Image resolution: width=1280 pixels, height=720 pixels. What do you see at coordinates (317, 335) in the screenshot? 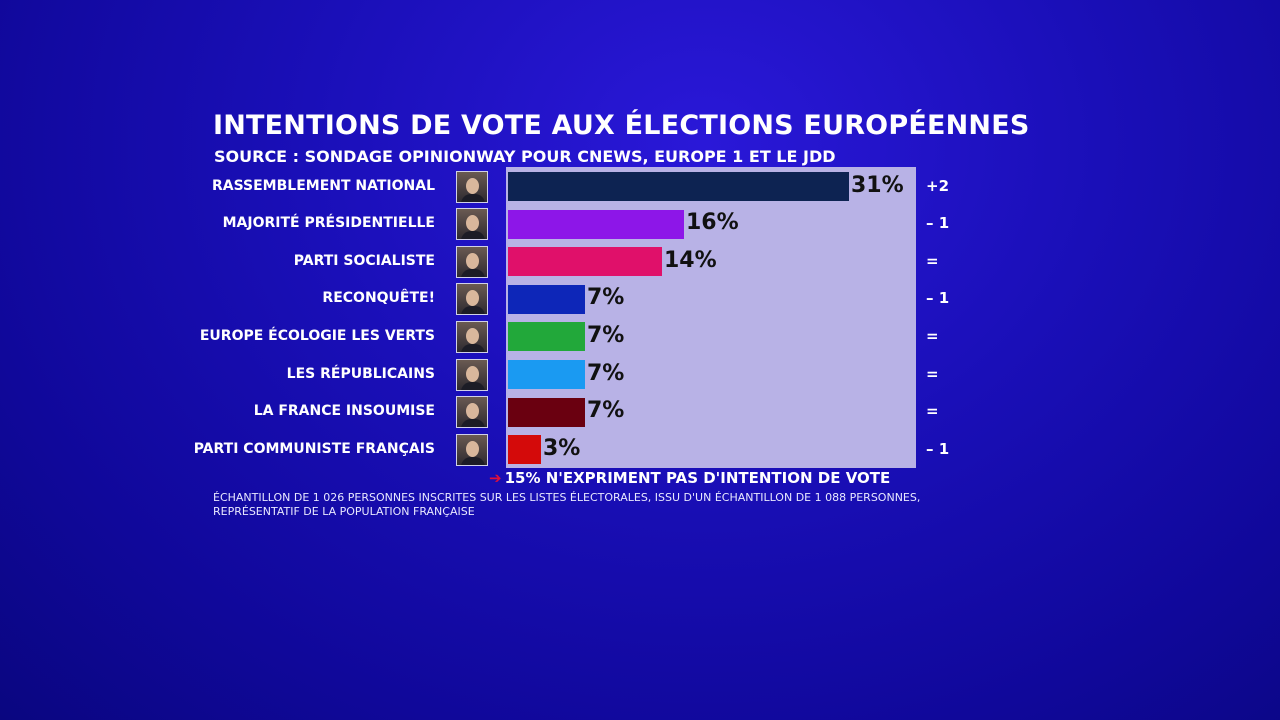
I see `category-label: EUROPE ÉCOLOGIE LES VERTS` at bounding box center [317, 335].